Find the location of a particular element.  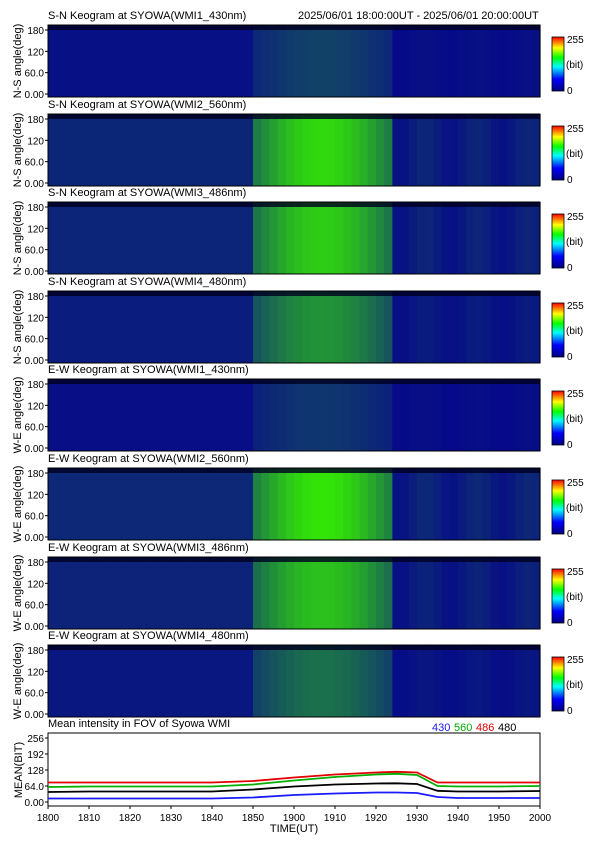

chart-x-tick-label: 2000 is located at coordinates (540, 818).